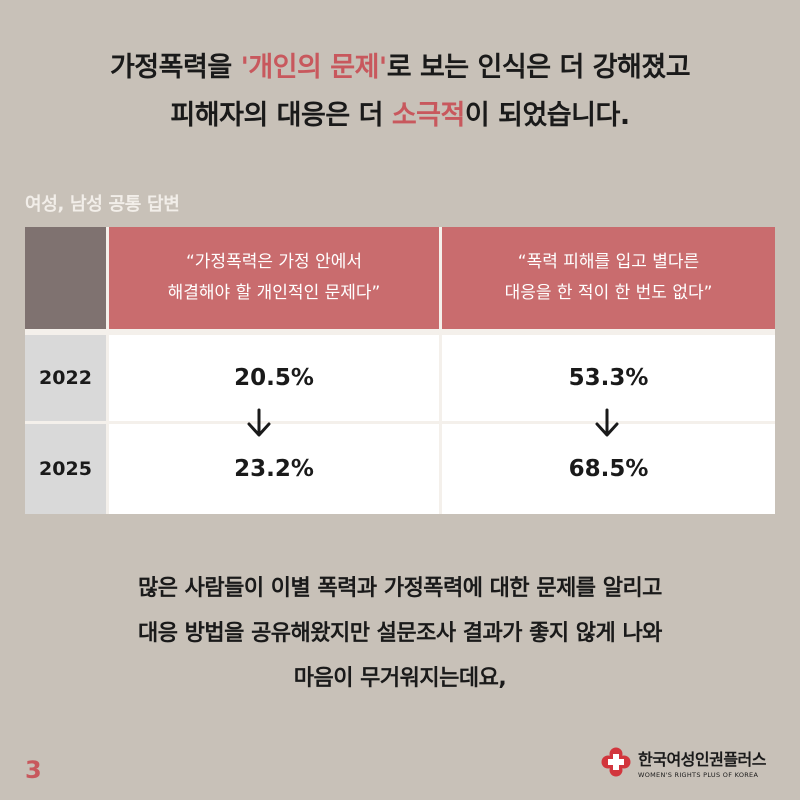 Image resolution: width=800 pixels, height=800 pixels. Describe the element at coordinates (400, 67) in the screenshot. I see `headline-line-1: 가정폭력을 '개인의 문제'로 보는 인식은 더 강해졌고` at that location.